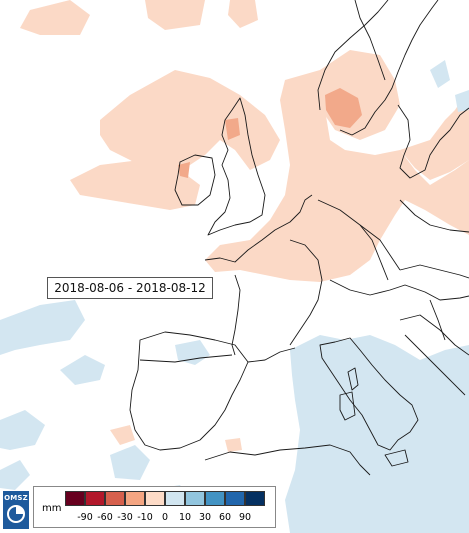 The width and height of the screenshot is (469, 533). Describe the element at coordinates (205, 517) in the screenshot. I see `legend-tick-label: 30` at that location.